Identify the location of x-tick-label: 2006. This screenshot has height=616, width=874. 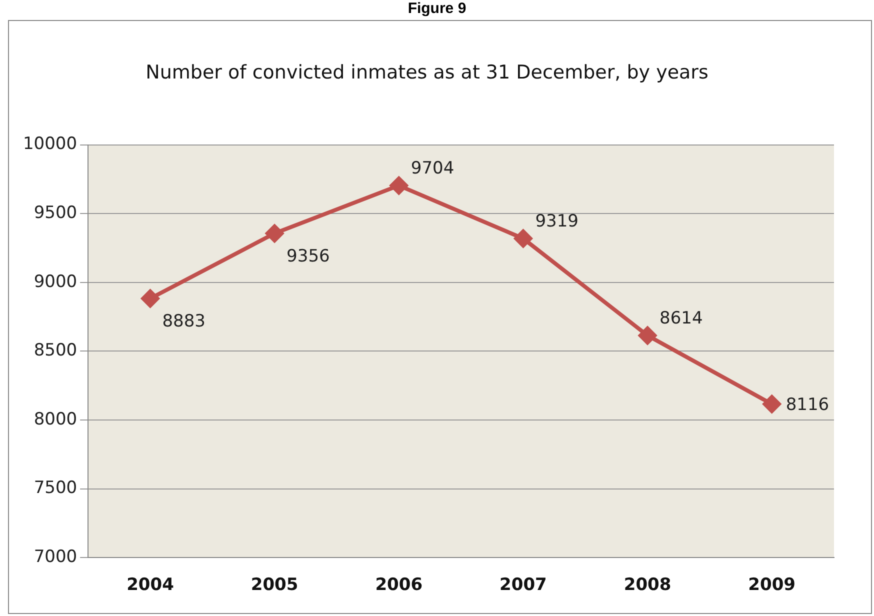
(399, 585).